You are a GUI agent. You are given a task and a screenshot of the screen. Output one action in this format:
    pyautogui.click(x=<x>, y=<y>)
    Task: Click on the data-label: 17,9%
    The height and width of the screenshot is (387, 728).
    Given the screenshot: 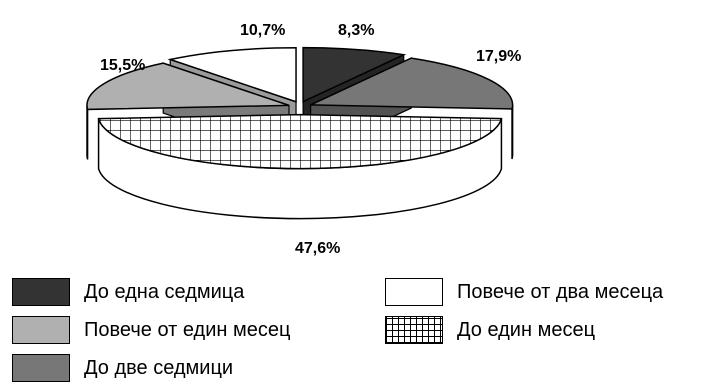 What is the action you would take?
    pyautogui.click(x=499, y=56)
    